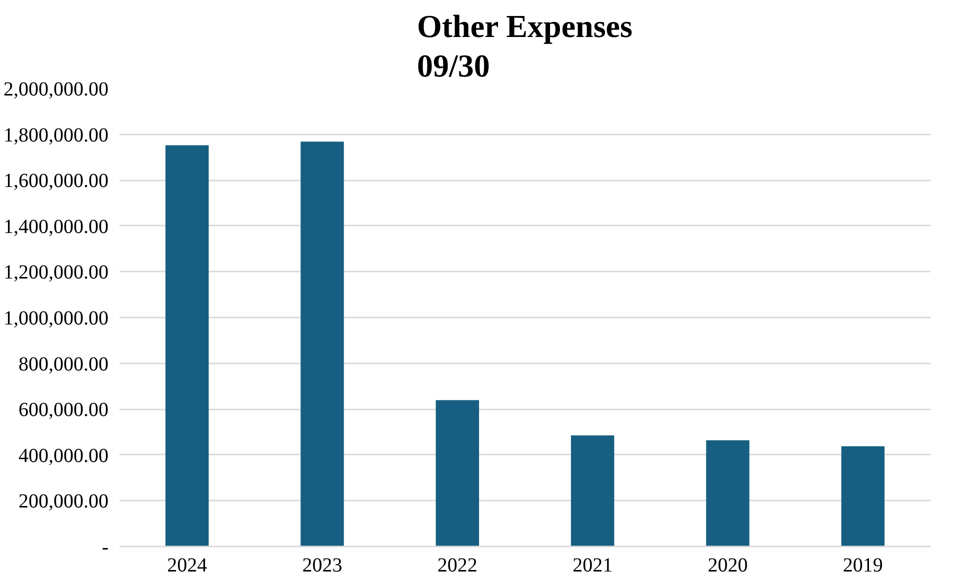 The image size is (963, 582). I want to click on x-tick-label: 2021, so click(592, 565).